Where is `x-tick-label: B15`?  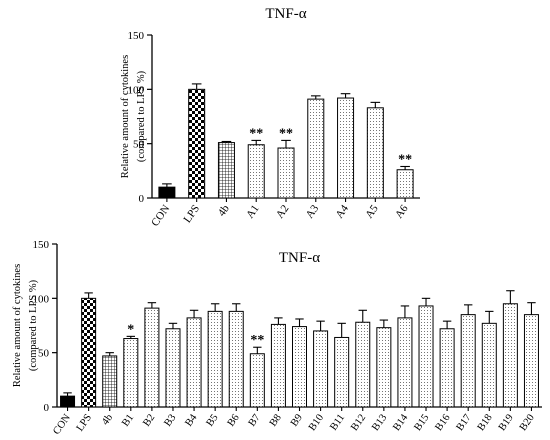 x-tick-label: B15 is located at coordinates (421, 422).